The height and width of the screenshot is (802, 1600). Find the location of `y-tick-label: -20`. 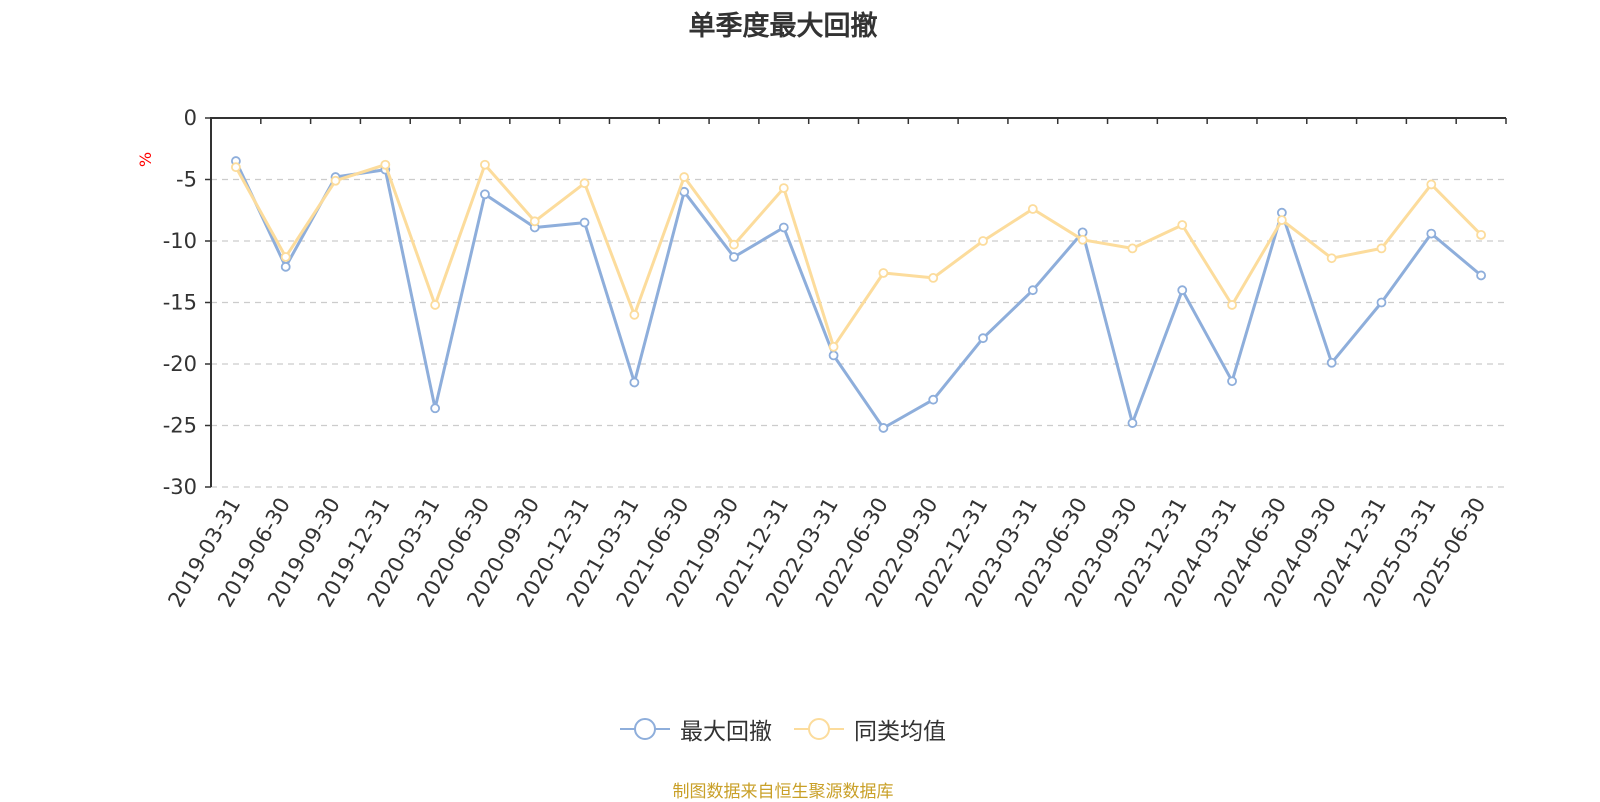

y-tick-label: -20 is located at coordinates (180, 364).